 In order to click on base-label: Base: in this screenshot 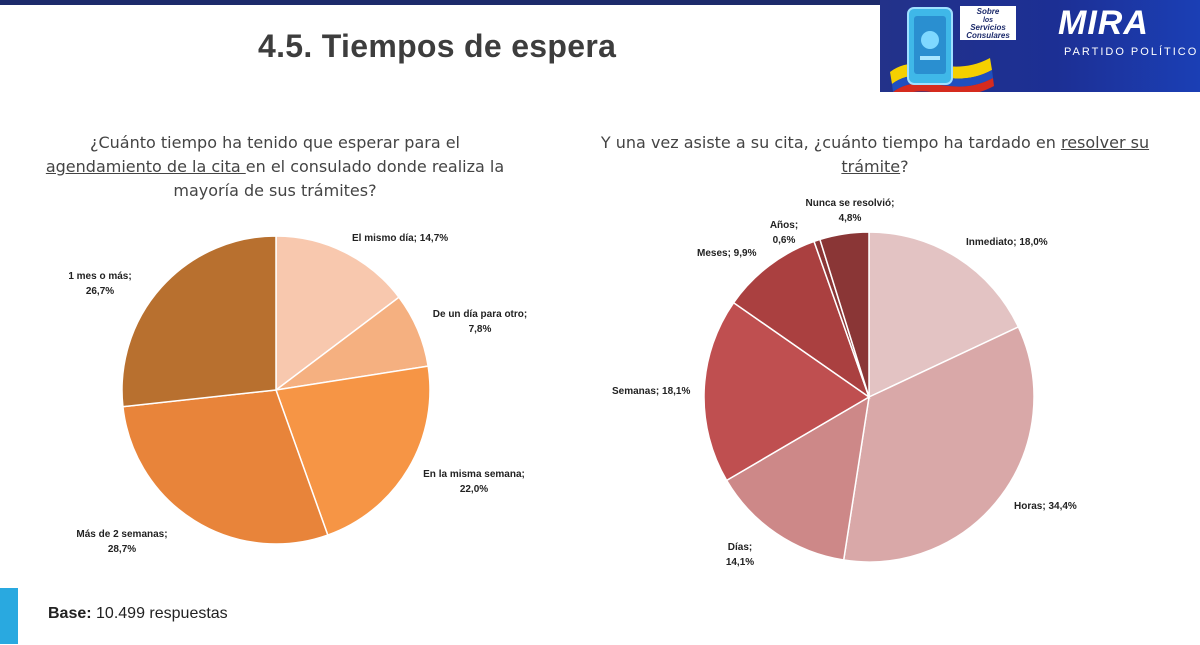, I will do `click(70, 613)`.